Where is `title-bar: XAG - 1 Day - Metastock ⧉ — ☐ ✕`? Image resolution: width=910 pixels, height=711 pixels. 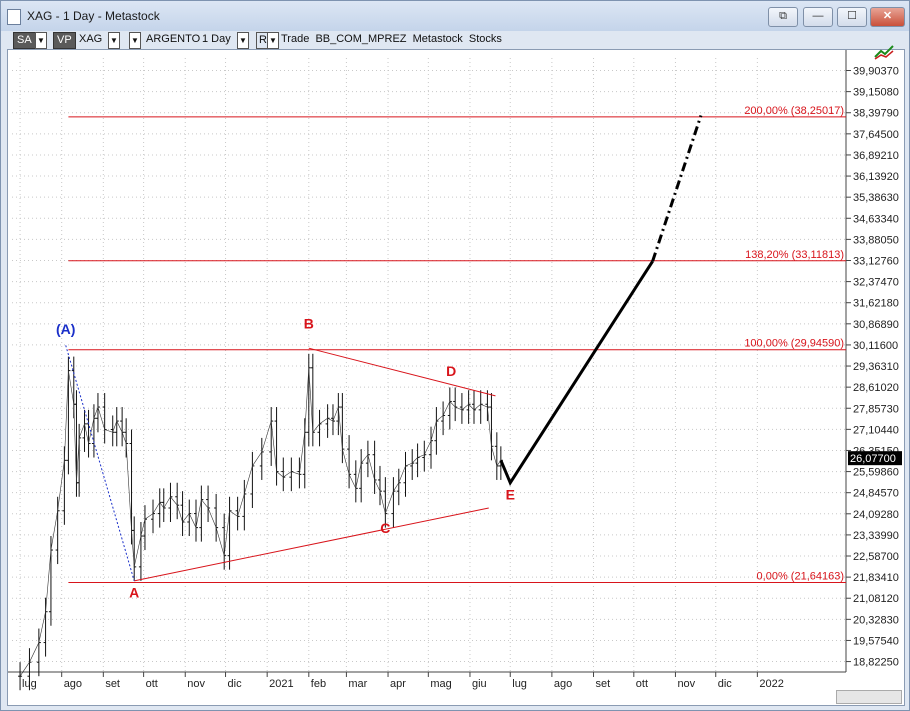
title-bar: XAG - 1 Day - Metastock ⧉ — ☐ ✕ is located at coordinates (455, 16).